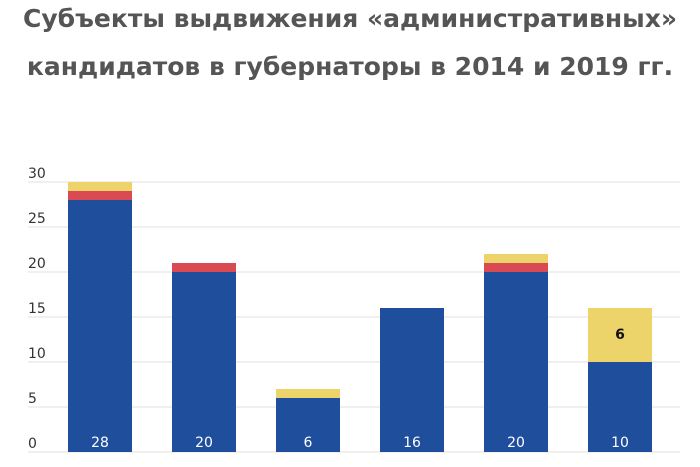  Describe the element at coordinates (37, 174) in the screenshot. I see `y-tick-label: 30` at that location.